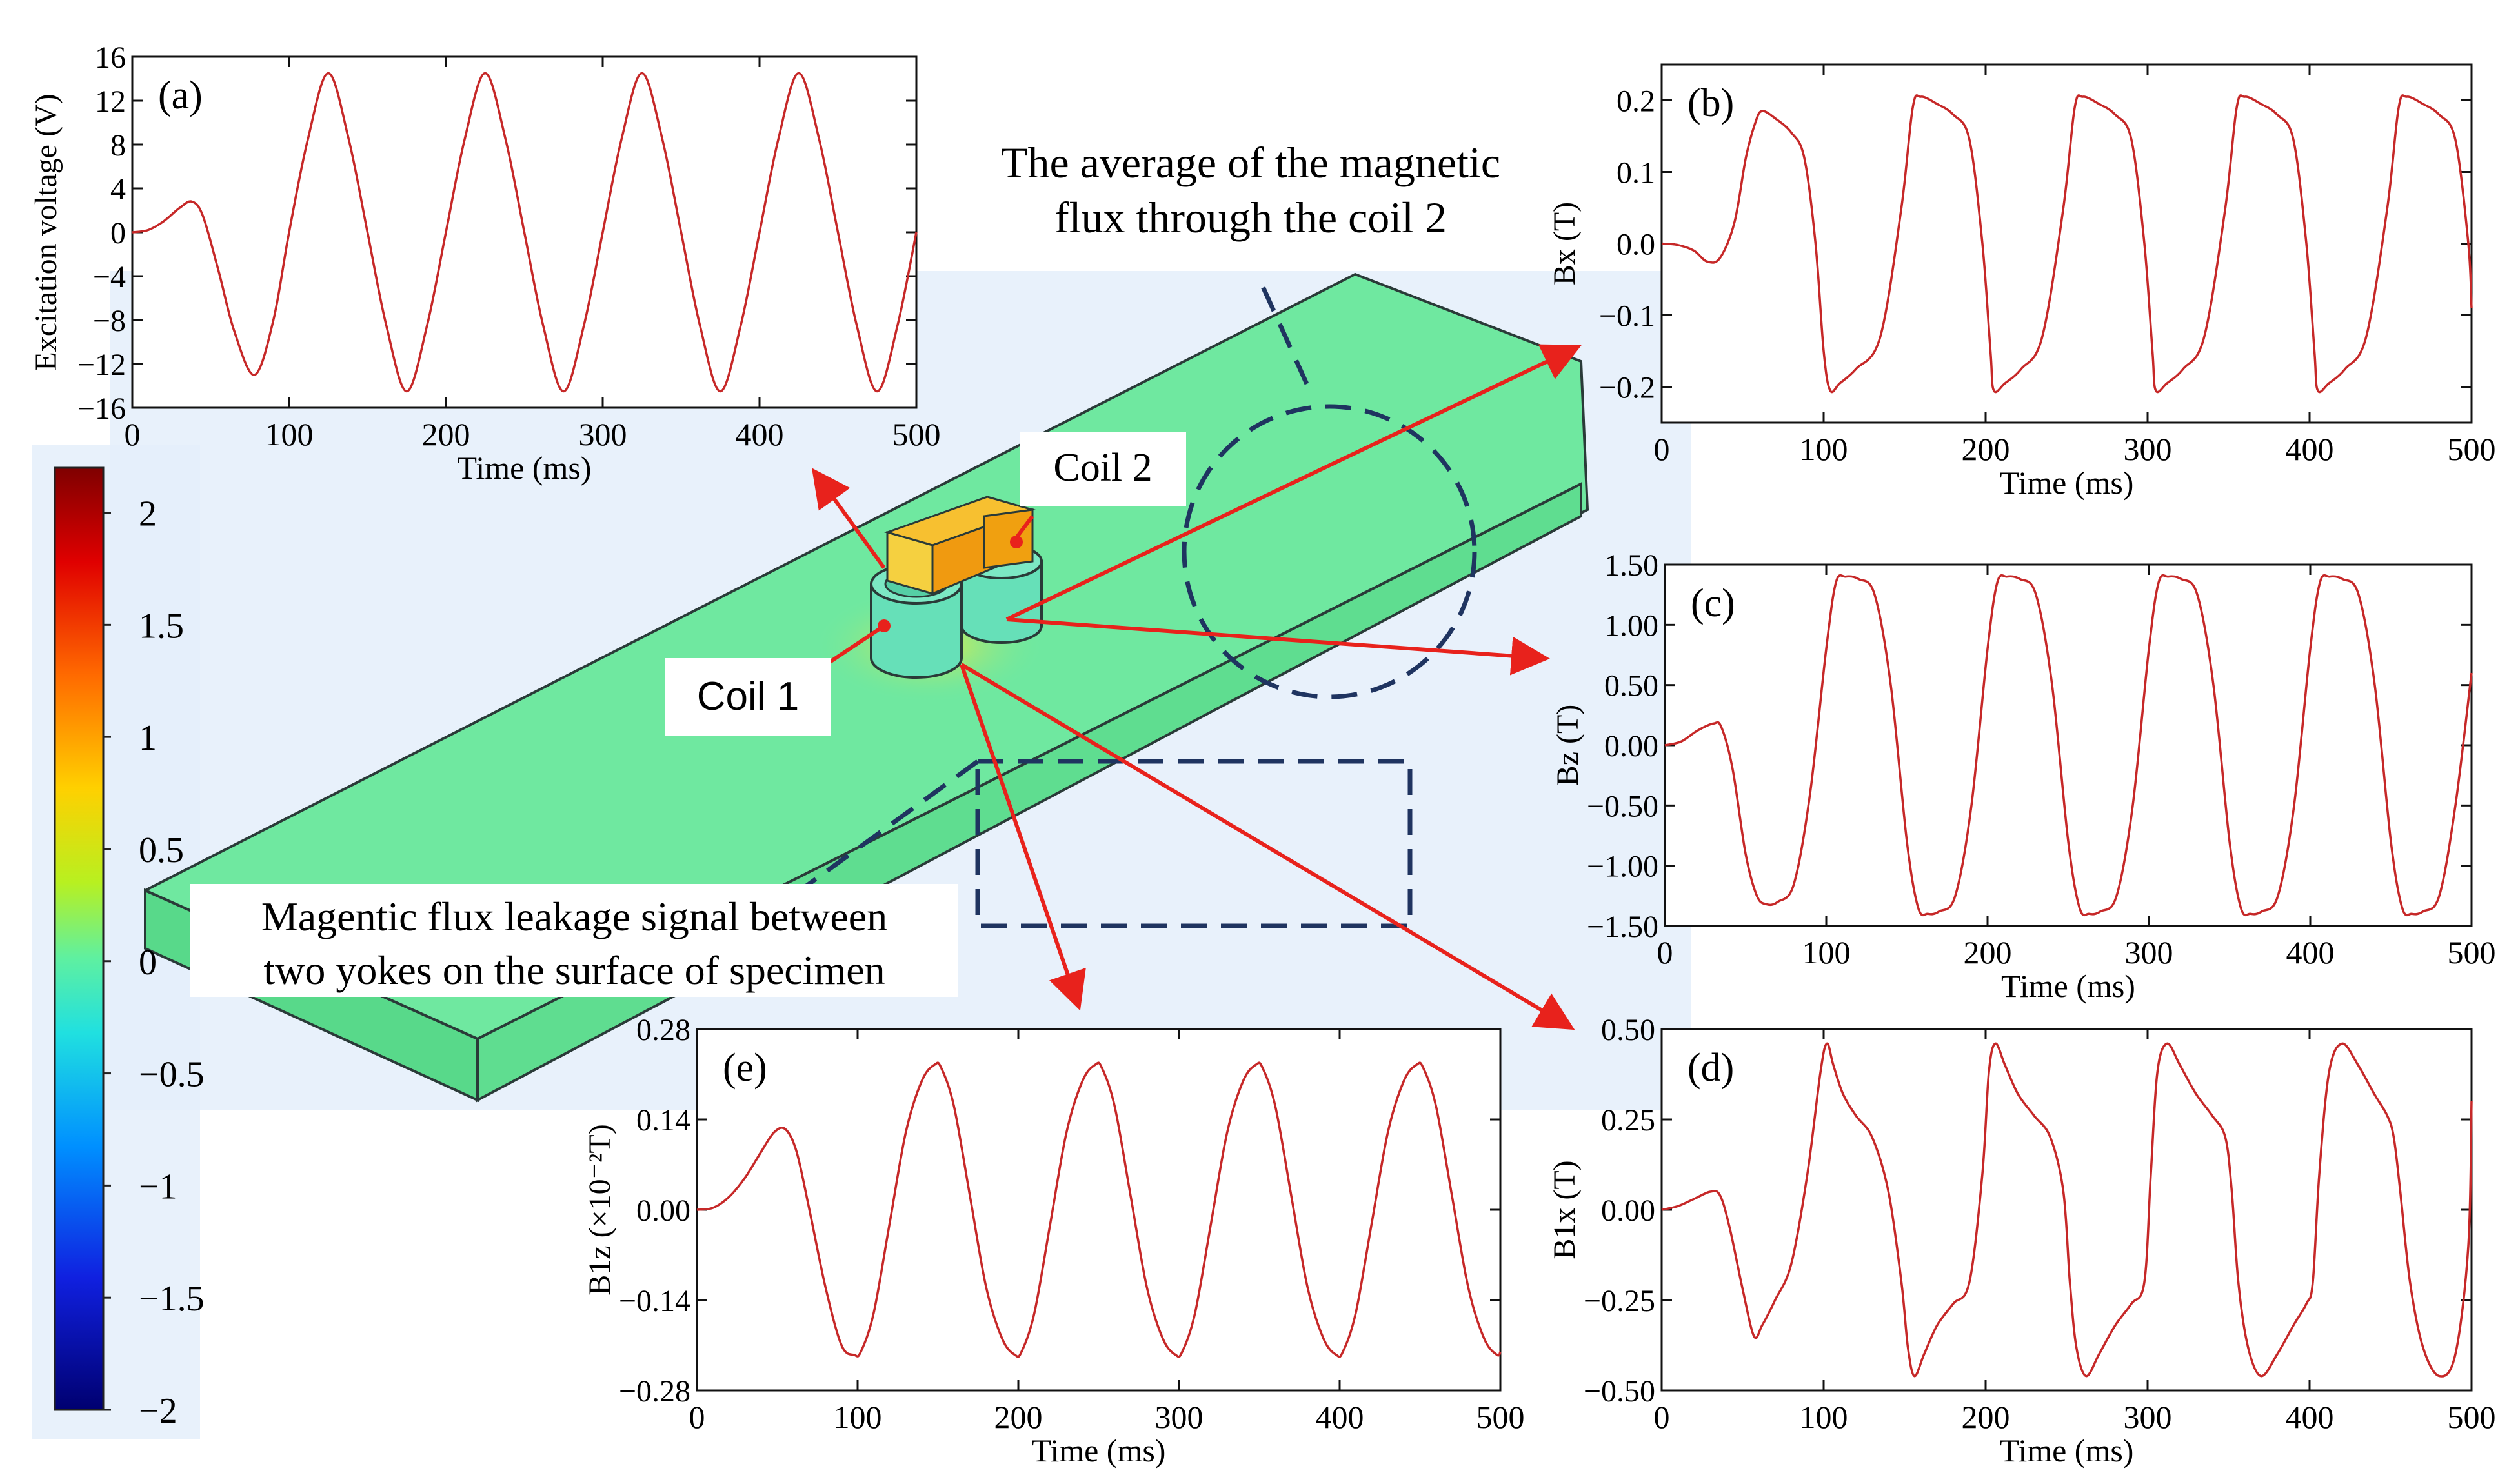 The height and width of the screenshot is (1484, 2498). Describe the element at coordinates (745, 1068) in the screenshot. I see `panel-label: (e)` at that location.